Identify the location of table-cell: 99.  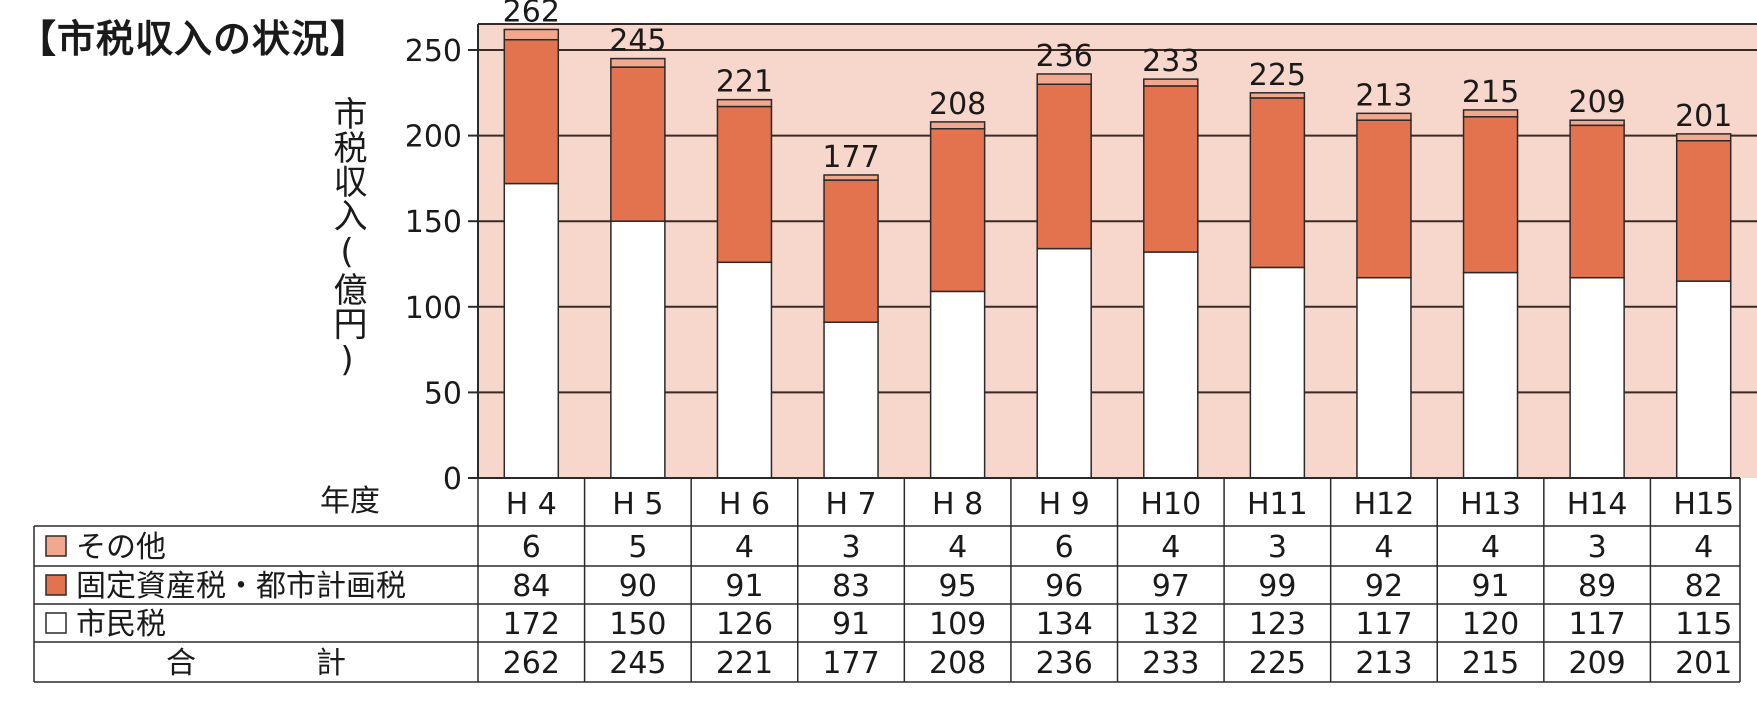
(1277, 586).